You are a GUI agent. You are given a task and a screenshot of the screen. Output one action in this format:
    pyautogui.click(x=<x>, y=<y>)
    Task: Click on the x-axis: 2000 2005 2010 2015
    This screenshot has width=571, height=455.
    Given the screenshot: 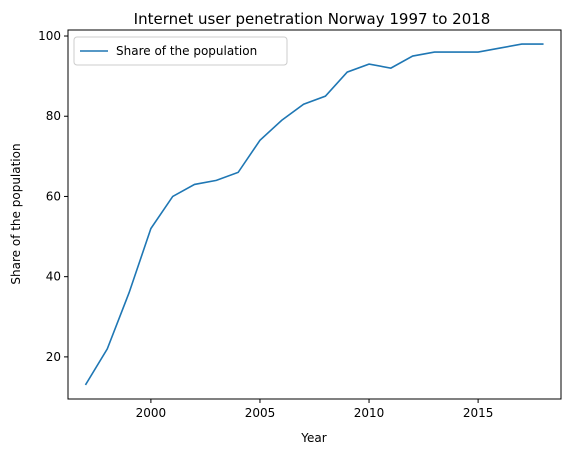 What is the action you would take?
    pyautogui.click(x=315, y=409)
    